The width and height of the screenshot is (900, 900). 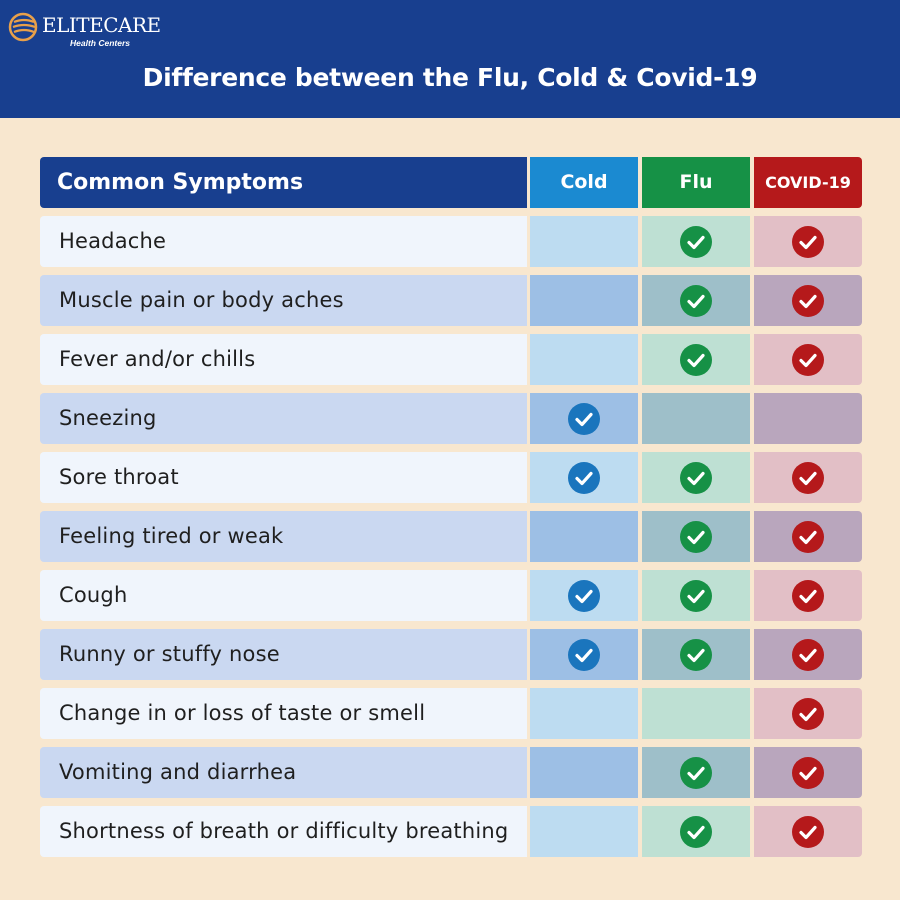 I want to click on symptom-cell: Feeling tired or weak, so click(x=283, y=536).